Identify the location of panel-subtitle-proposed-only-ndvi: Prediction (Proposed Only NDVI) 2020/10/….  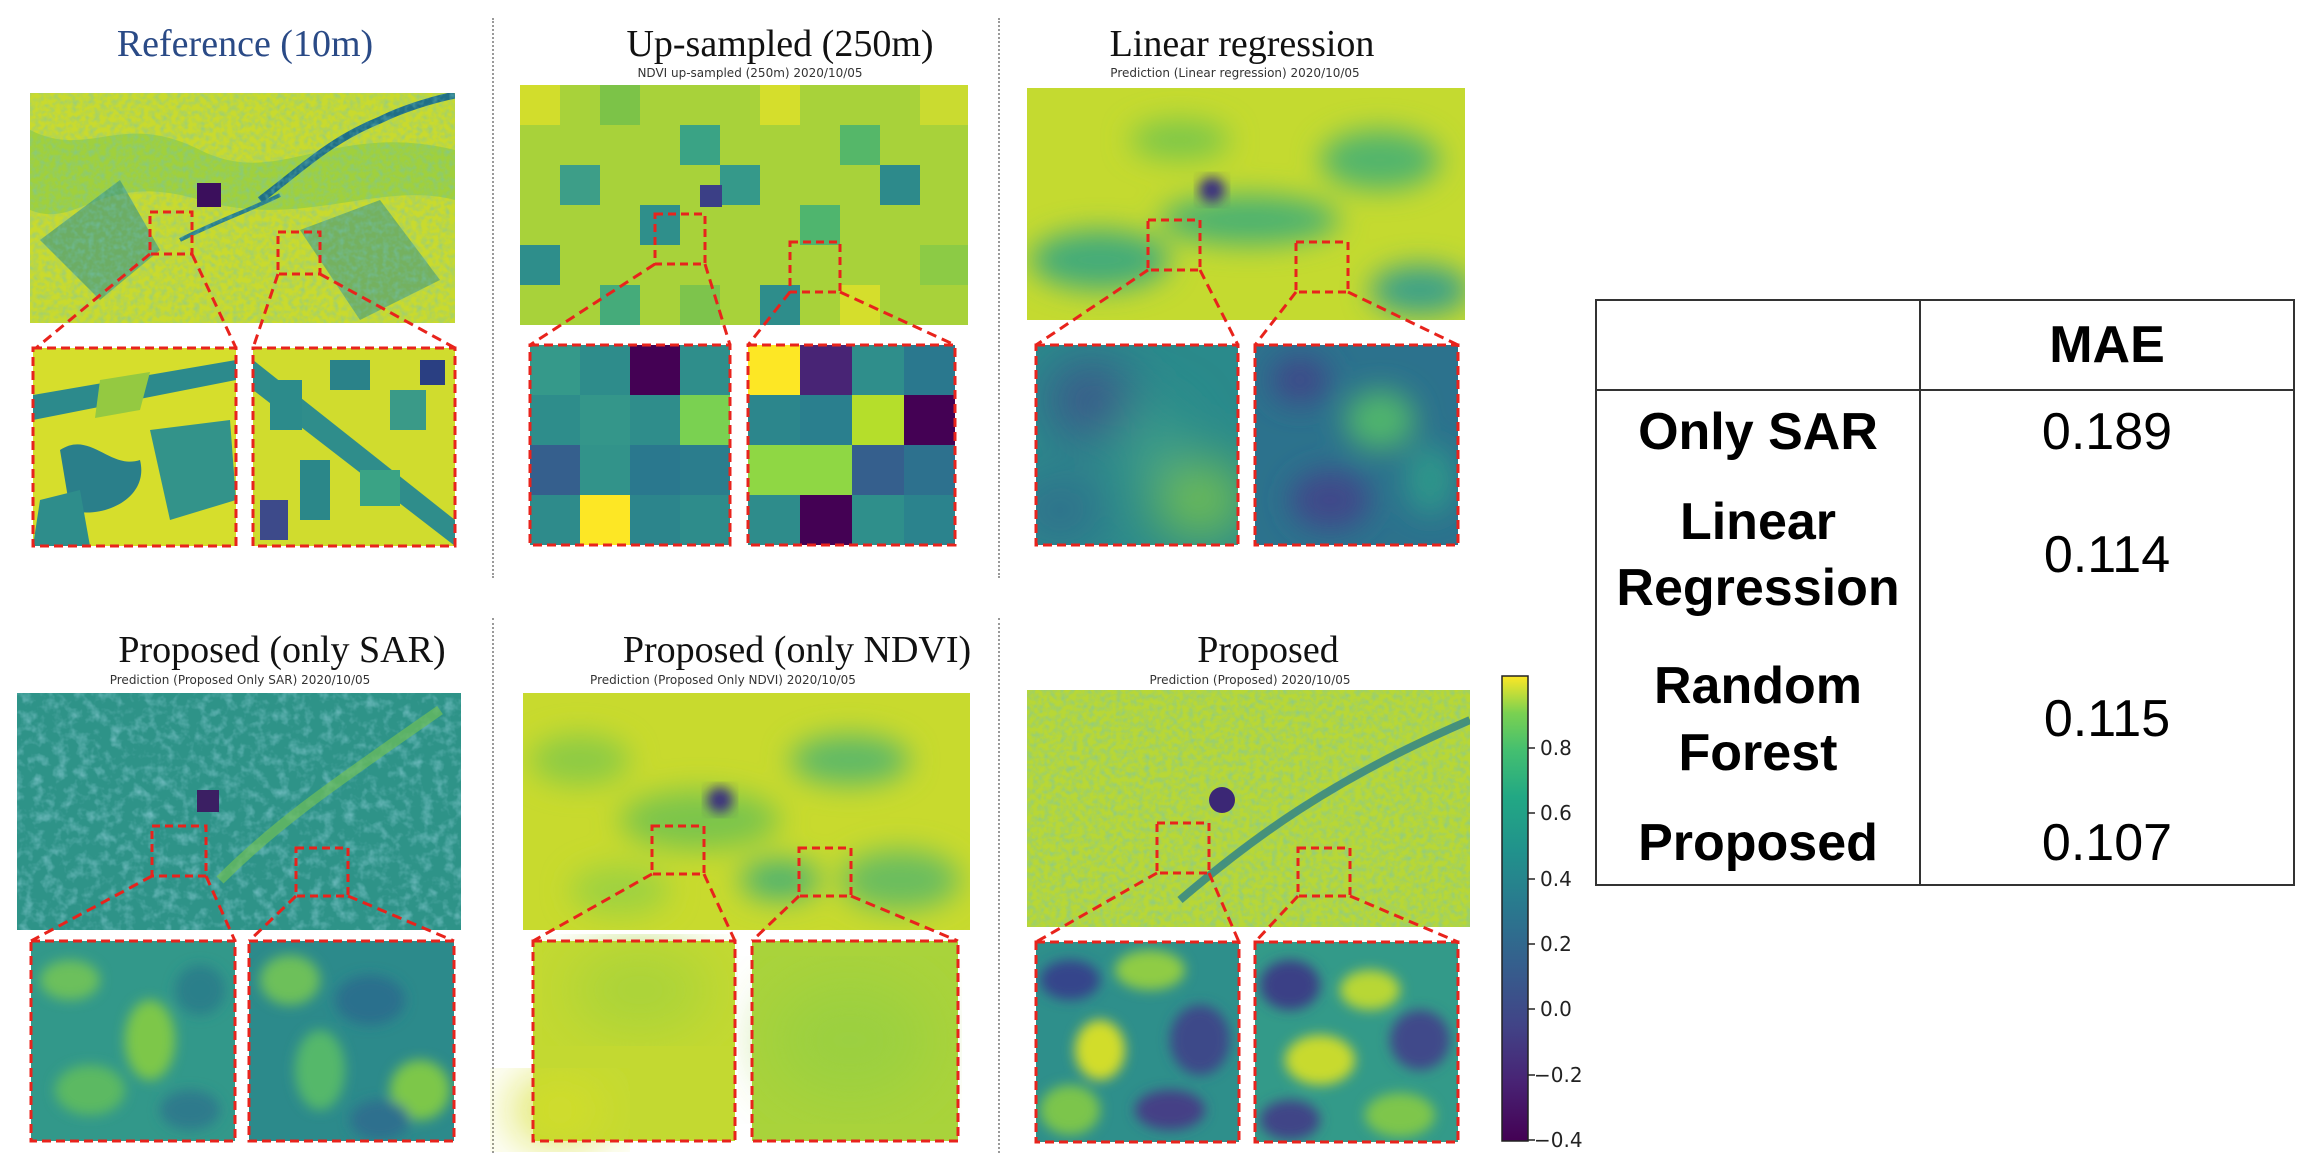
(723, 680).